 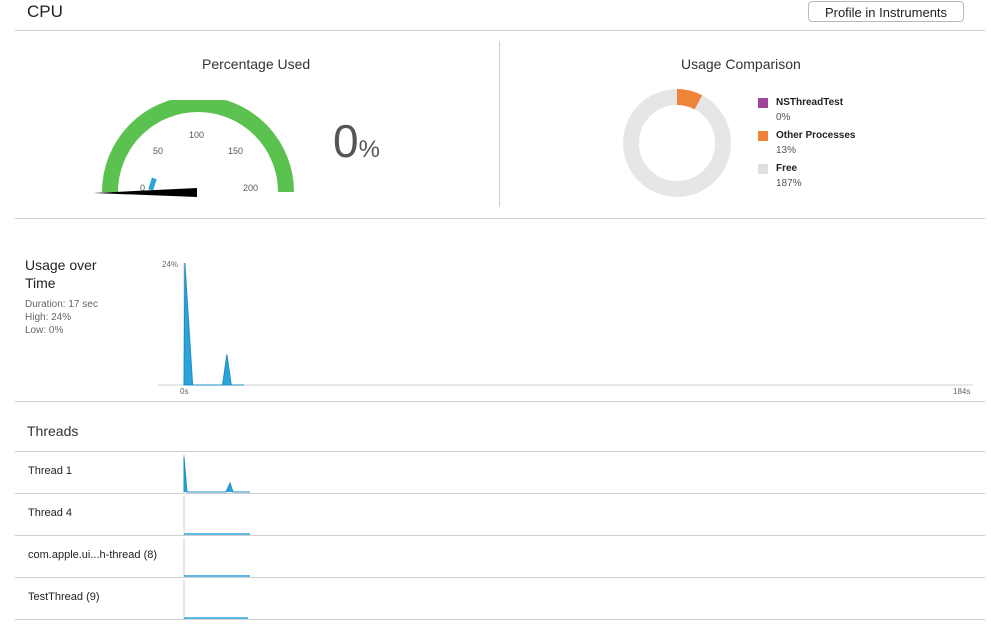 I want to click on gauge-arc, so click(x=198, y=146).